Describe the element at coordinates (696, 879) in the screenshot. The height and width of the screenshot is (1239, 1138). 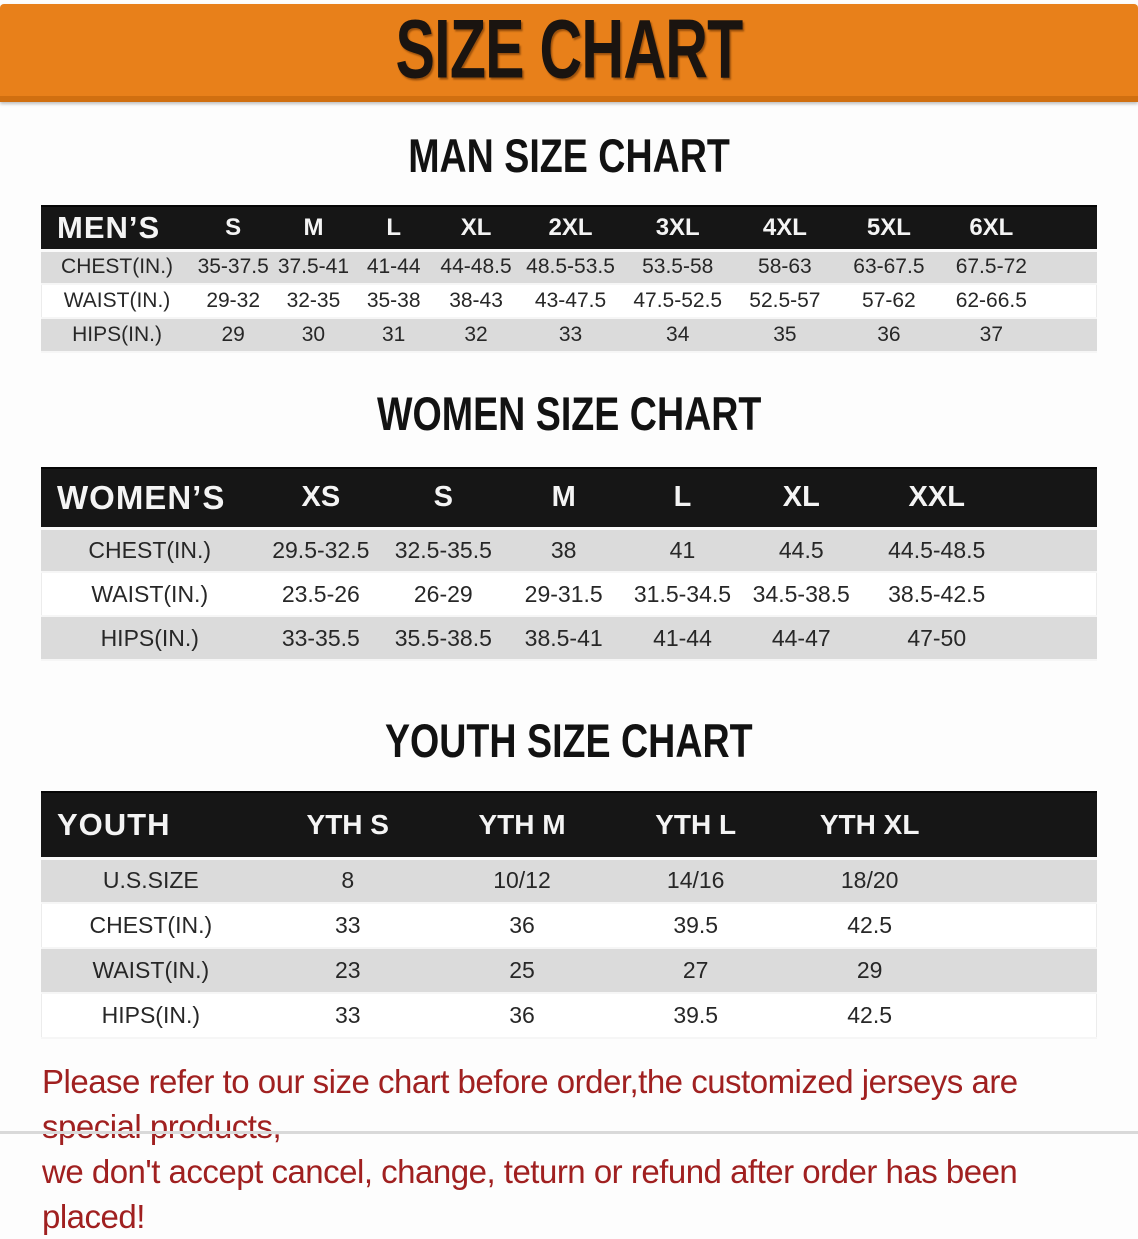
I see `size-value-cell: 14/16` at that location.